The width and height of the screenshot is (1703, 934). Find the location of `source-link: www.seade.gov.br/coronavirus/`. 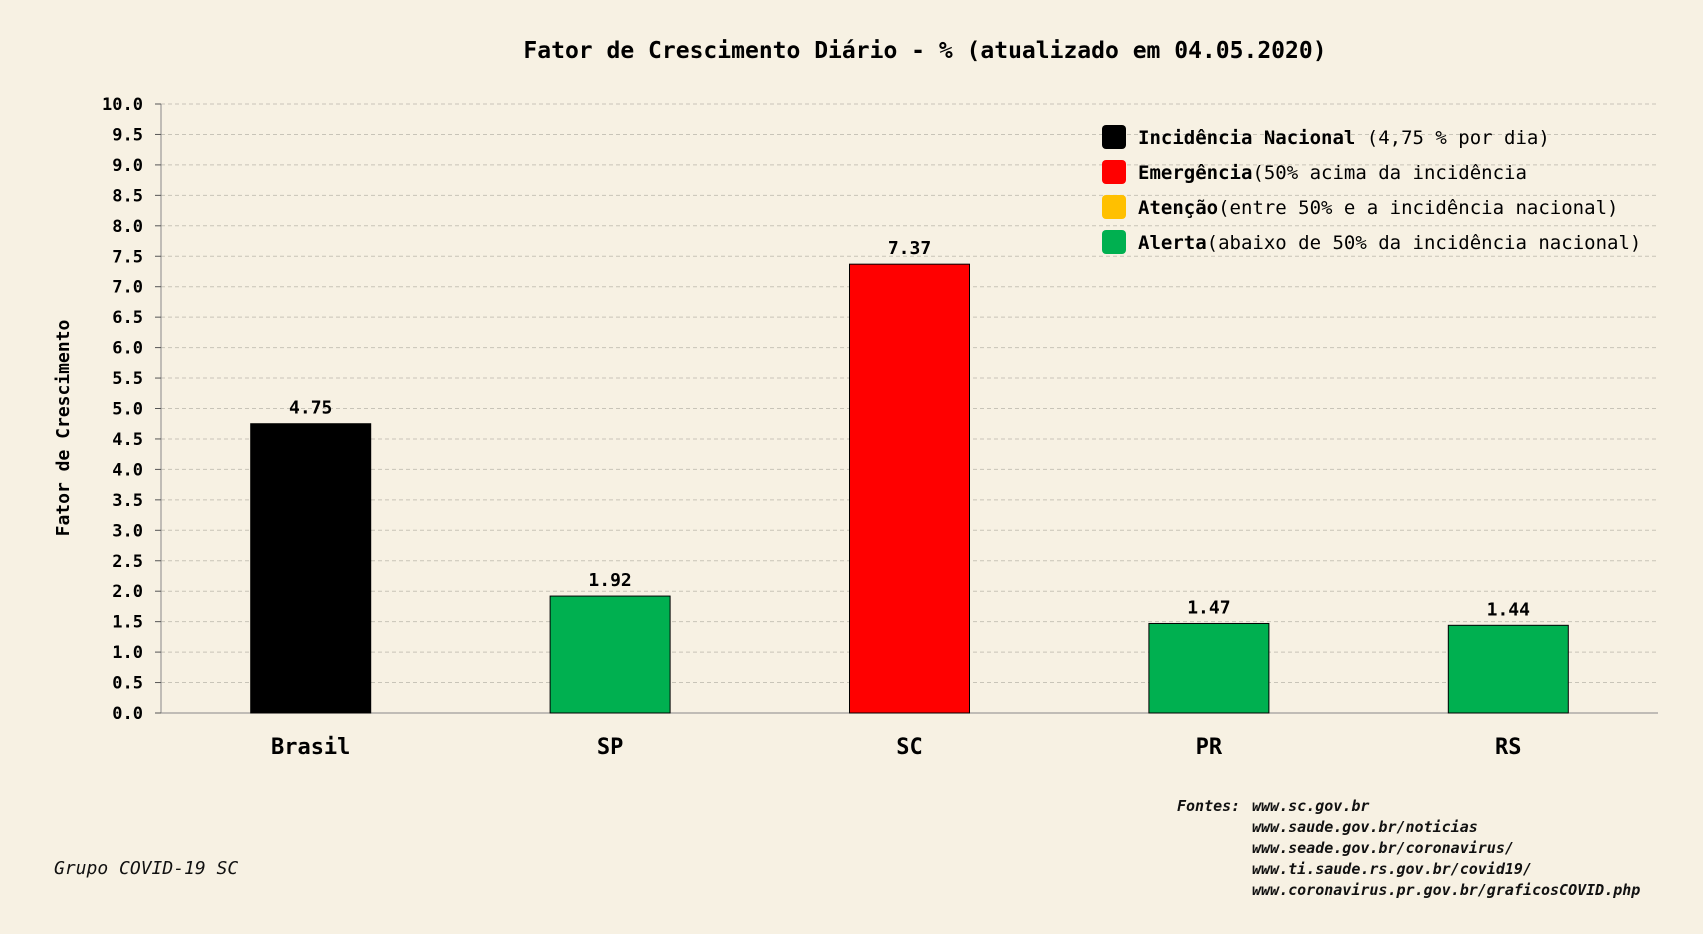

source-link: www.seade.gov.br/coronavirus/ is located at coordinates (1383, 848).